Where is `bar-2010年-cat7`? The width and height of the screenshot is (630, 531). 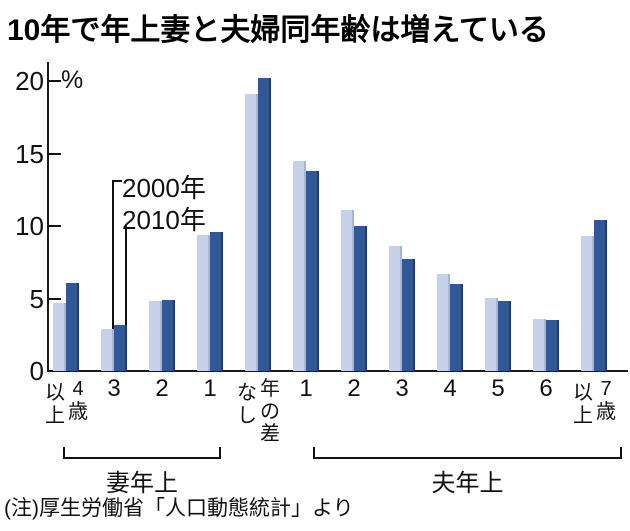 bar-2010年-cat7 is located at coordinates (408, 315).